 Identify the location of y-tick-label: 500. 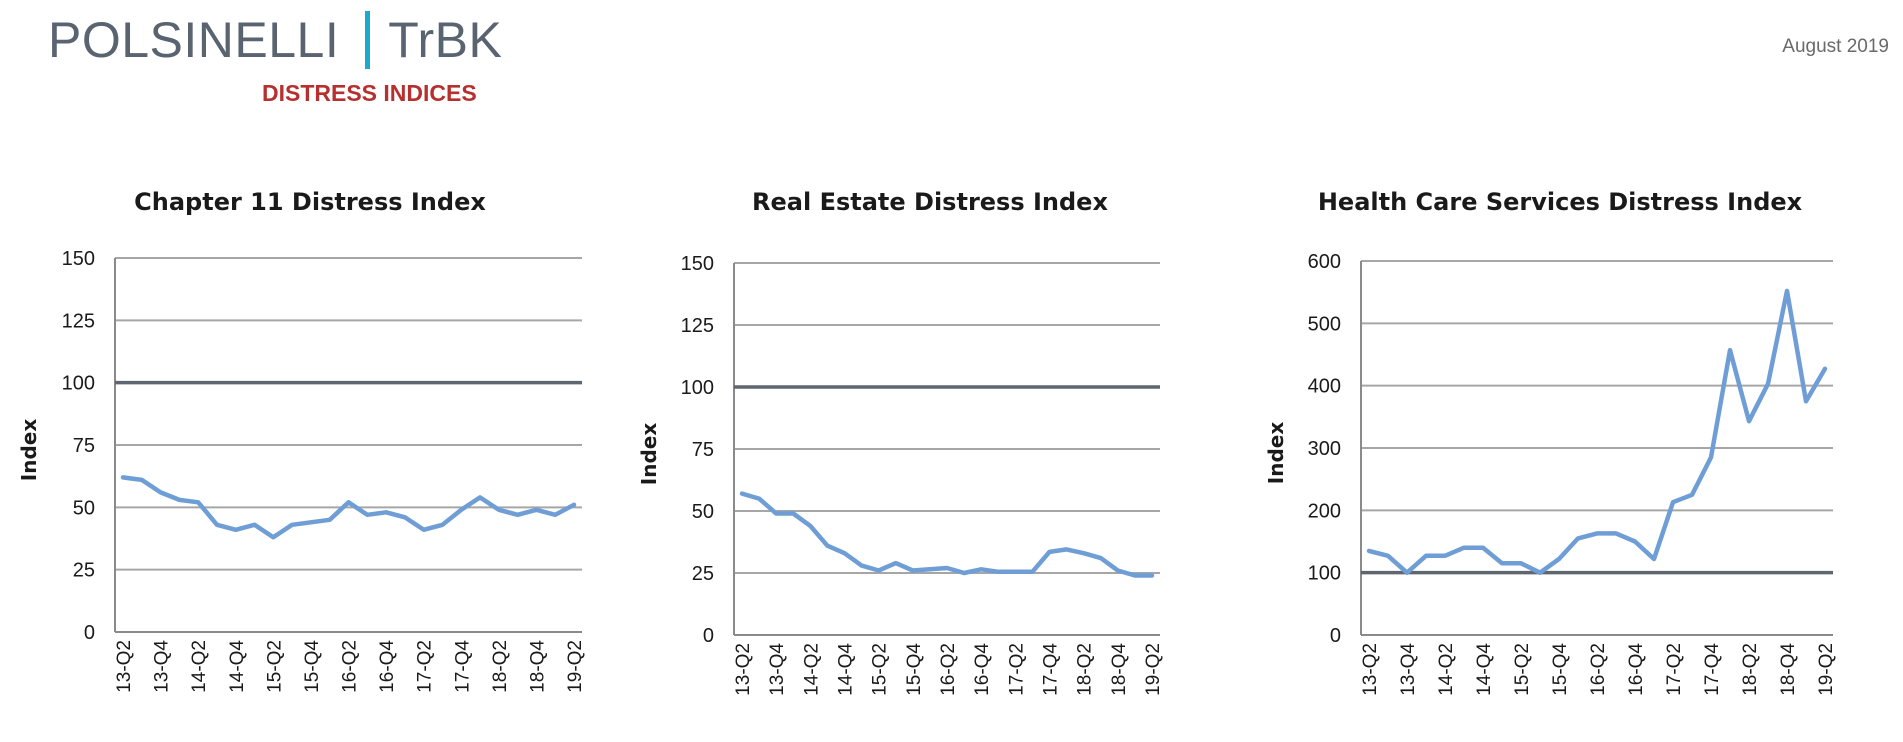
(1324, 324).